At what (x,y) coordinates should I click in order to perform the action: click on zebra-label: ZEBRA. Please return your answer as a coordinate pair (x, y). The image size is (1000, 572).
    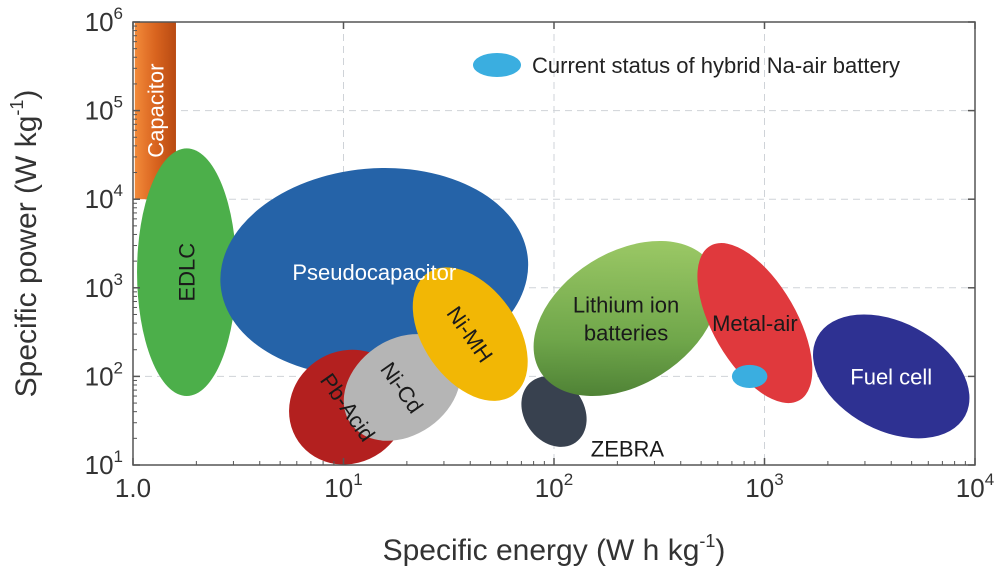
    Looking at the image, I should click on (628, 448).